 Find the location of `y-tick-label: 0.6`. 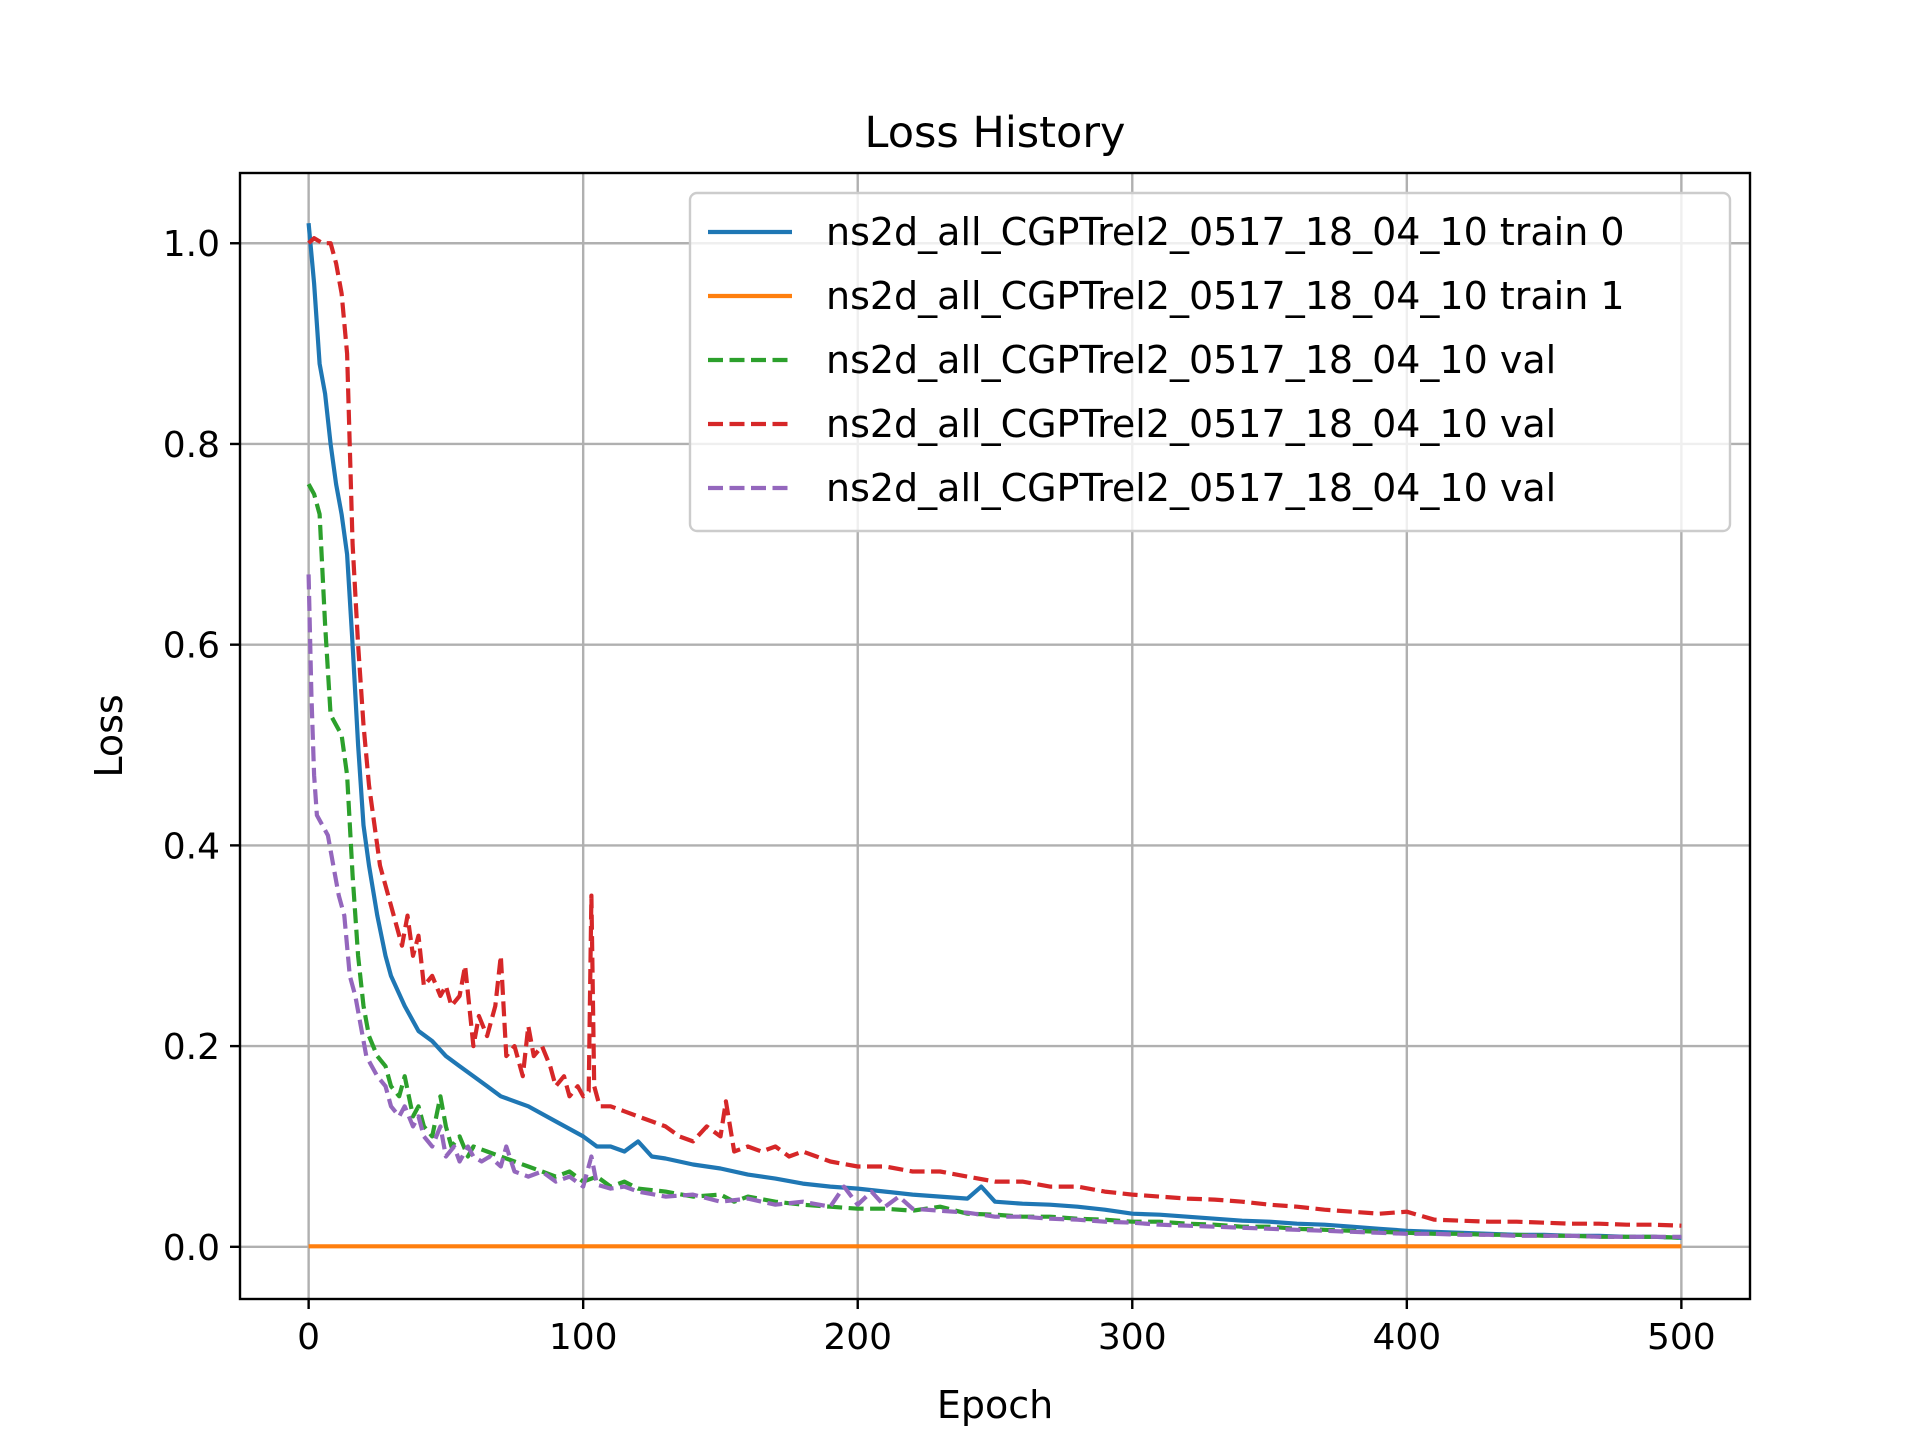

y-tick-label: 0.6 is located at coordinates (191, 646).